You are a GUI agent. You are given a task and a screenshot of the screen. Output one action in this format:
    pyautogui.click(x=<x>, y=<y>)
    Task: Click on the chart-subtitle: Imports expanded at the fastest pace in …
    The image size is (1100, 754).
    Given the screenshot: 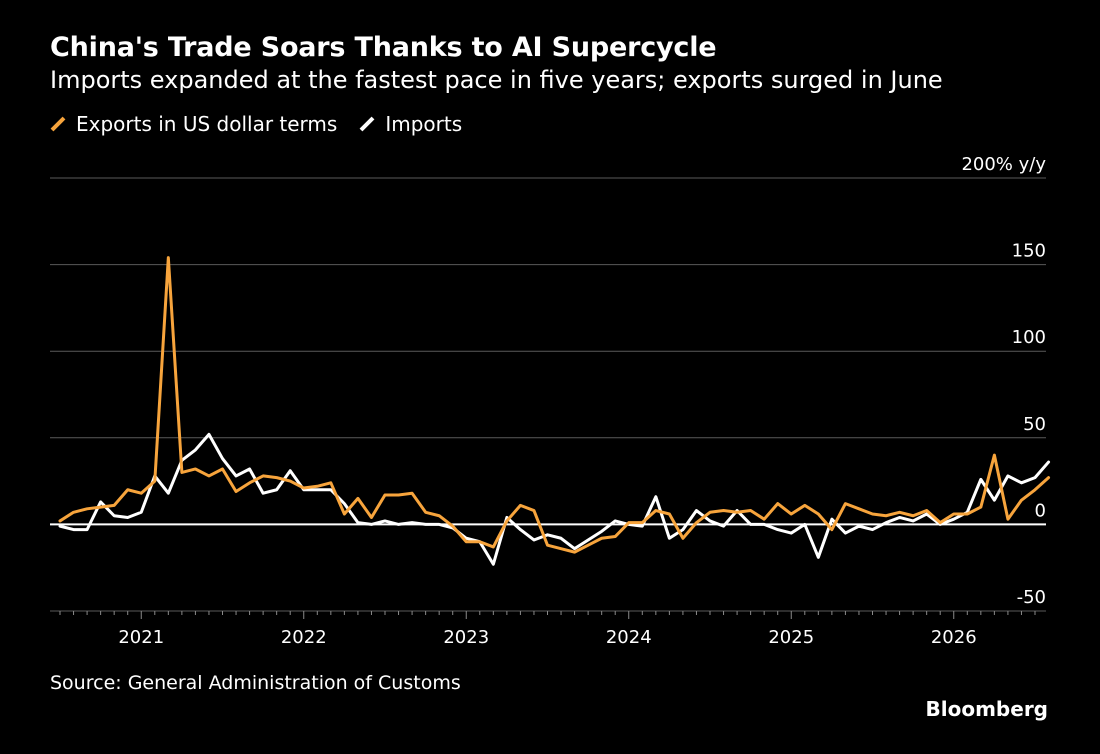 What is the action you would take?
    pyautogui.click(x=496, y=80)
    